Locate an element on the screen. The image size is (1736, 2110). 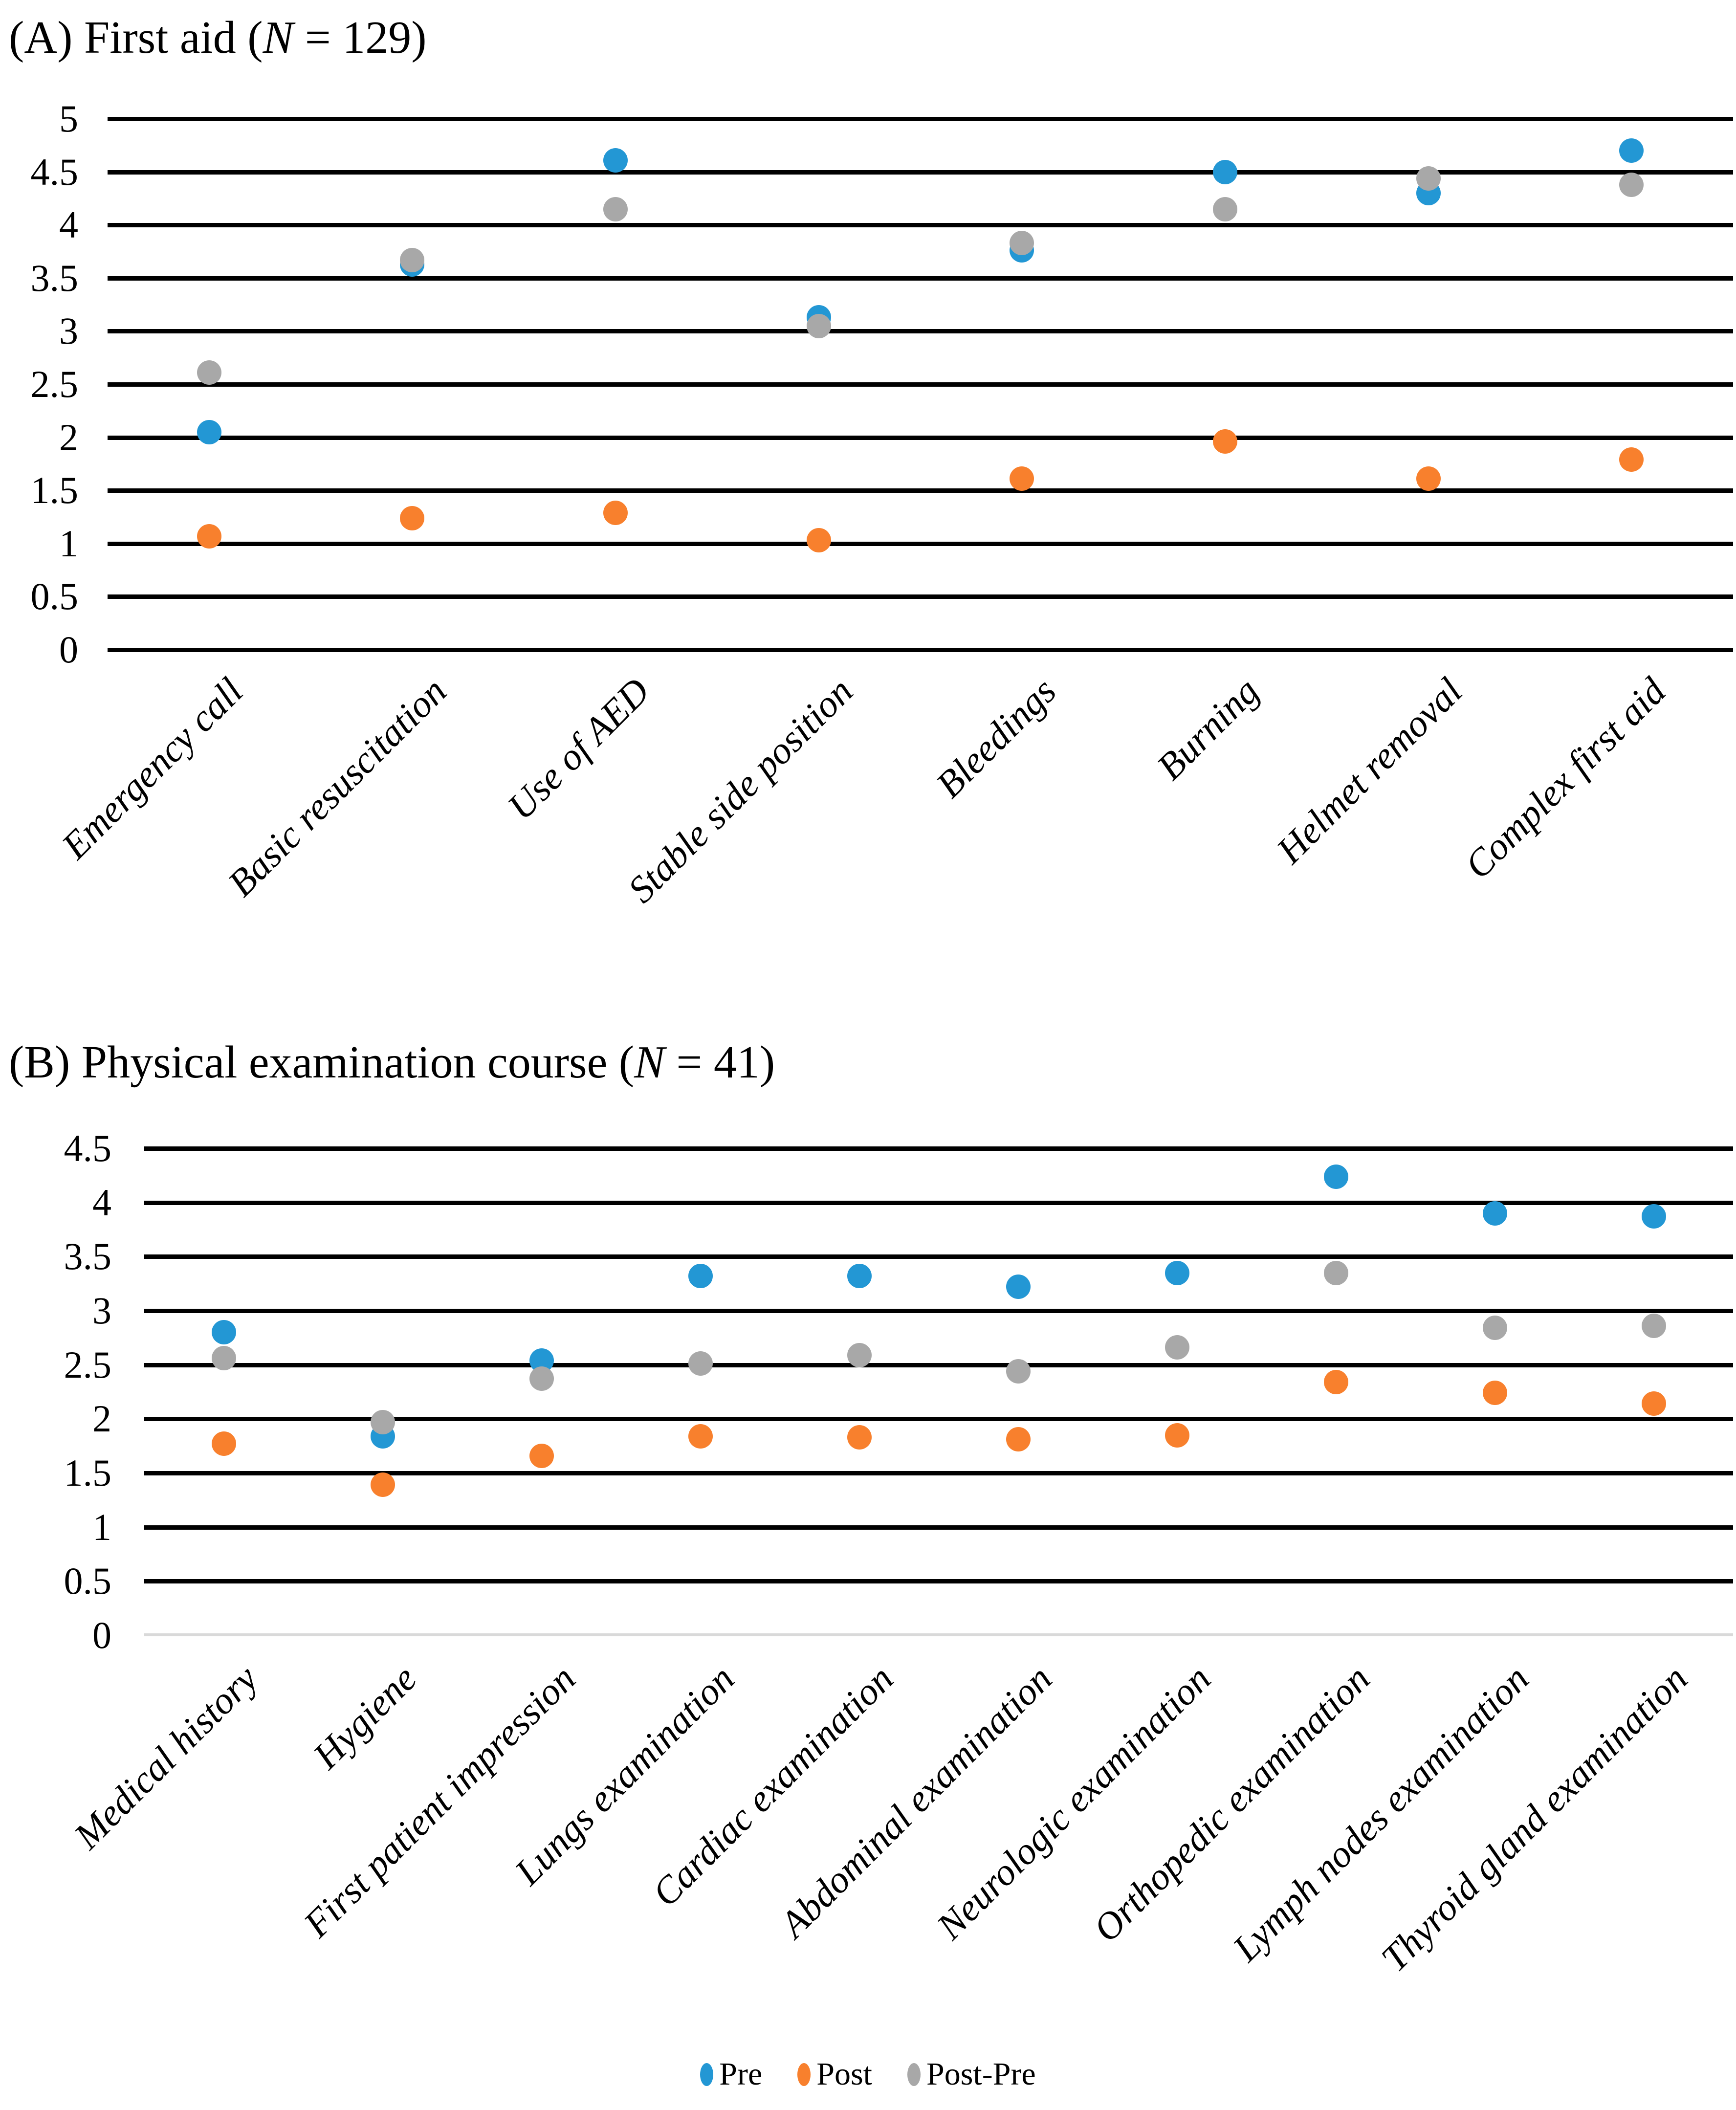
legend-item-post-pre: Post-Pre is located at coordinates (971, 2074).